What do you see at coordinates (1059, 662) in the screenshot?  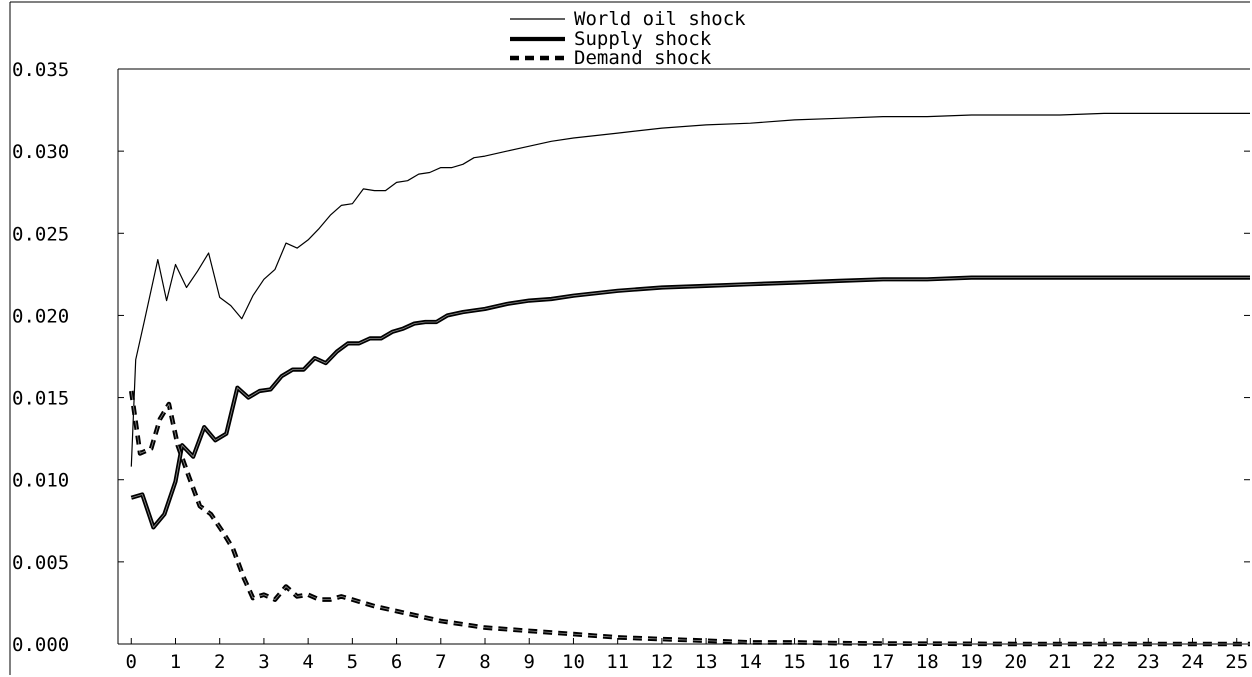 I see `x-tick-label: 21` at bounding box center [1059, 662].